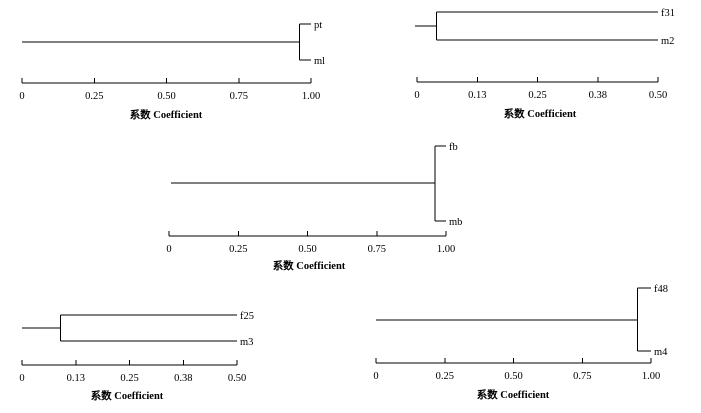  I want to click on leaf-label: m3, so click(246, 342).